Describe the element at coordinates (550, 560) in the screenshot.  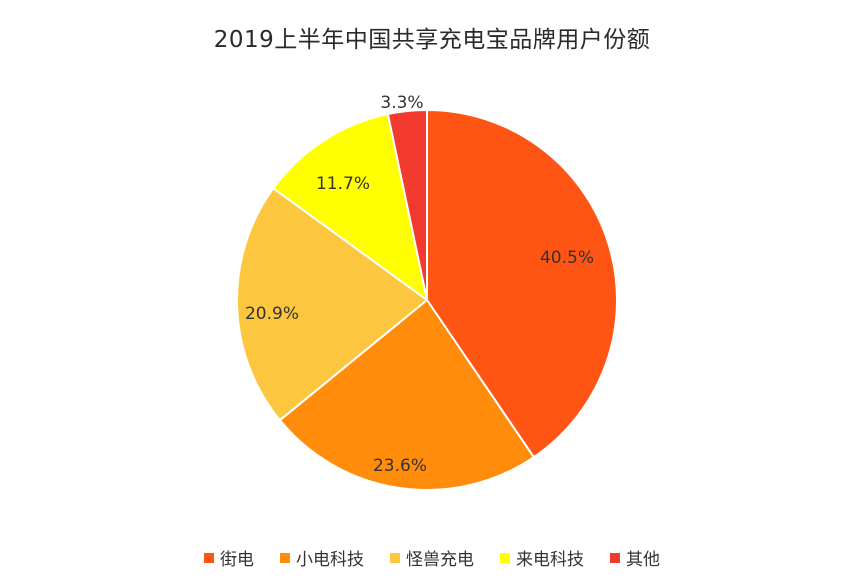
I see `legend-label: 来电科技` at that location.